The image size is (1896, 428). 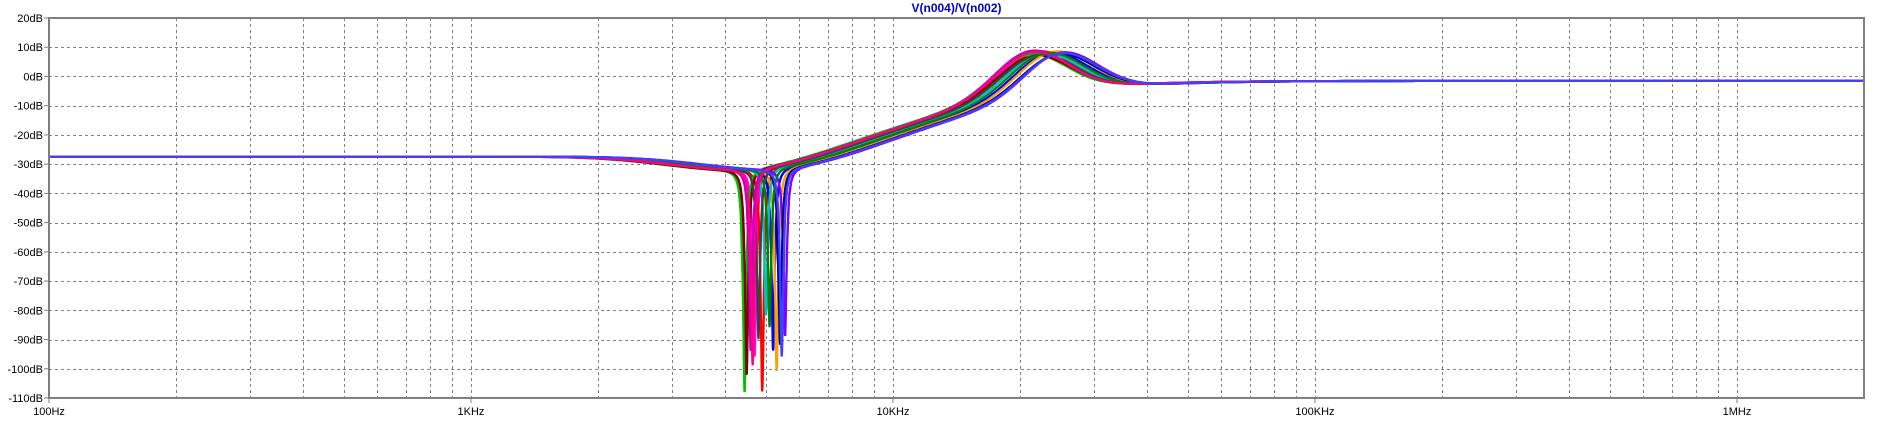 I want to click on y-tick-label: -10dB, so click(x=28, y=107).